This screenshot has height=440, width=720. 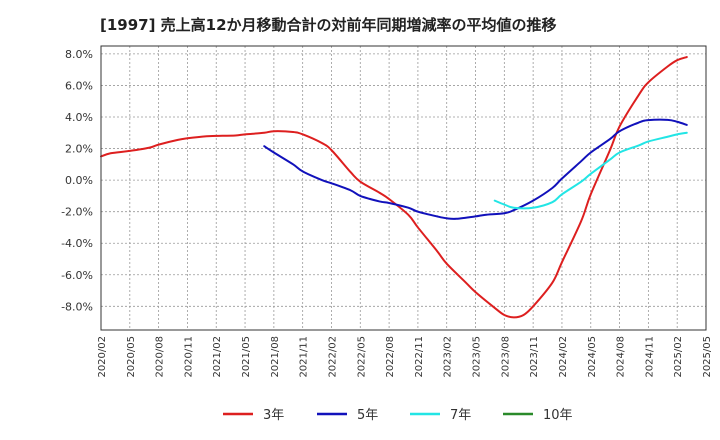 I want to click on x-tick-label: 2023/11, so click(x=534, y=357).